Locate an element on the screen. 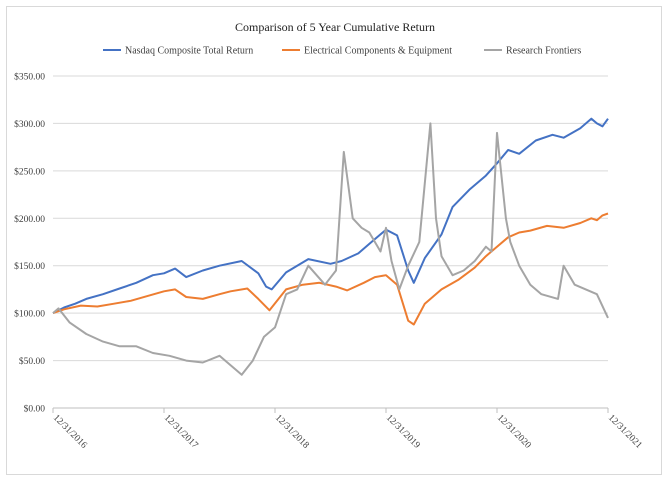  x-tick-label: 12/31/2020 is located at coordinates (514, 432).